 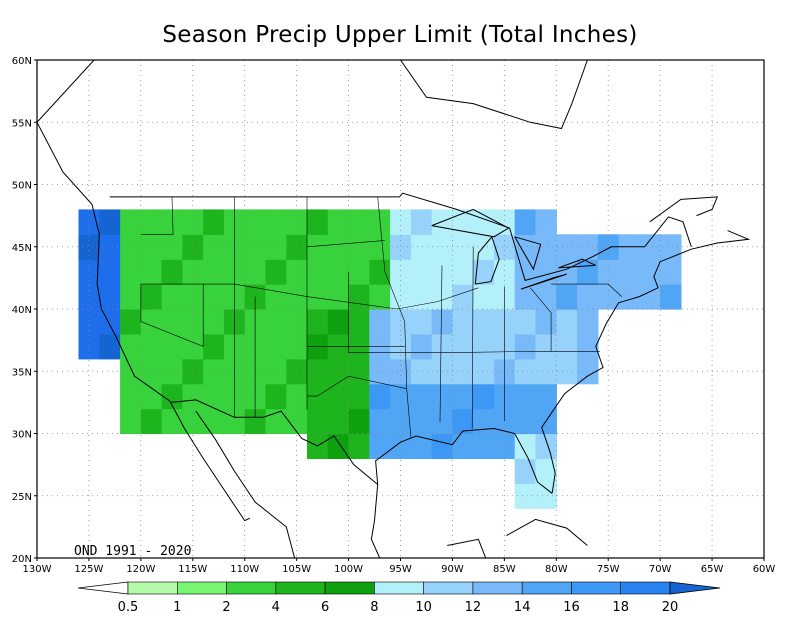 I want to click on colorbar-low-arrow, so click(x=103, y=588).